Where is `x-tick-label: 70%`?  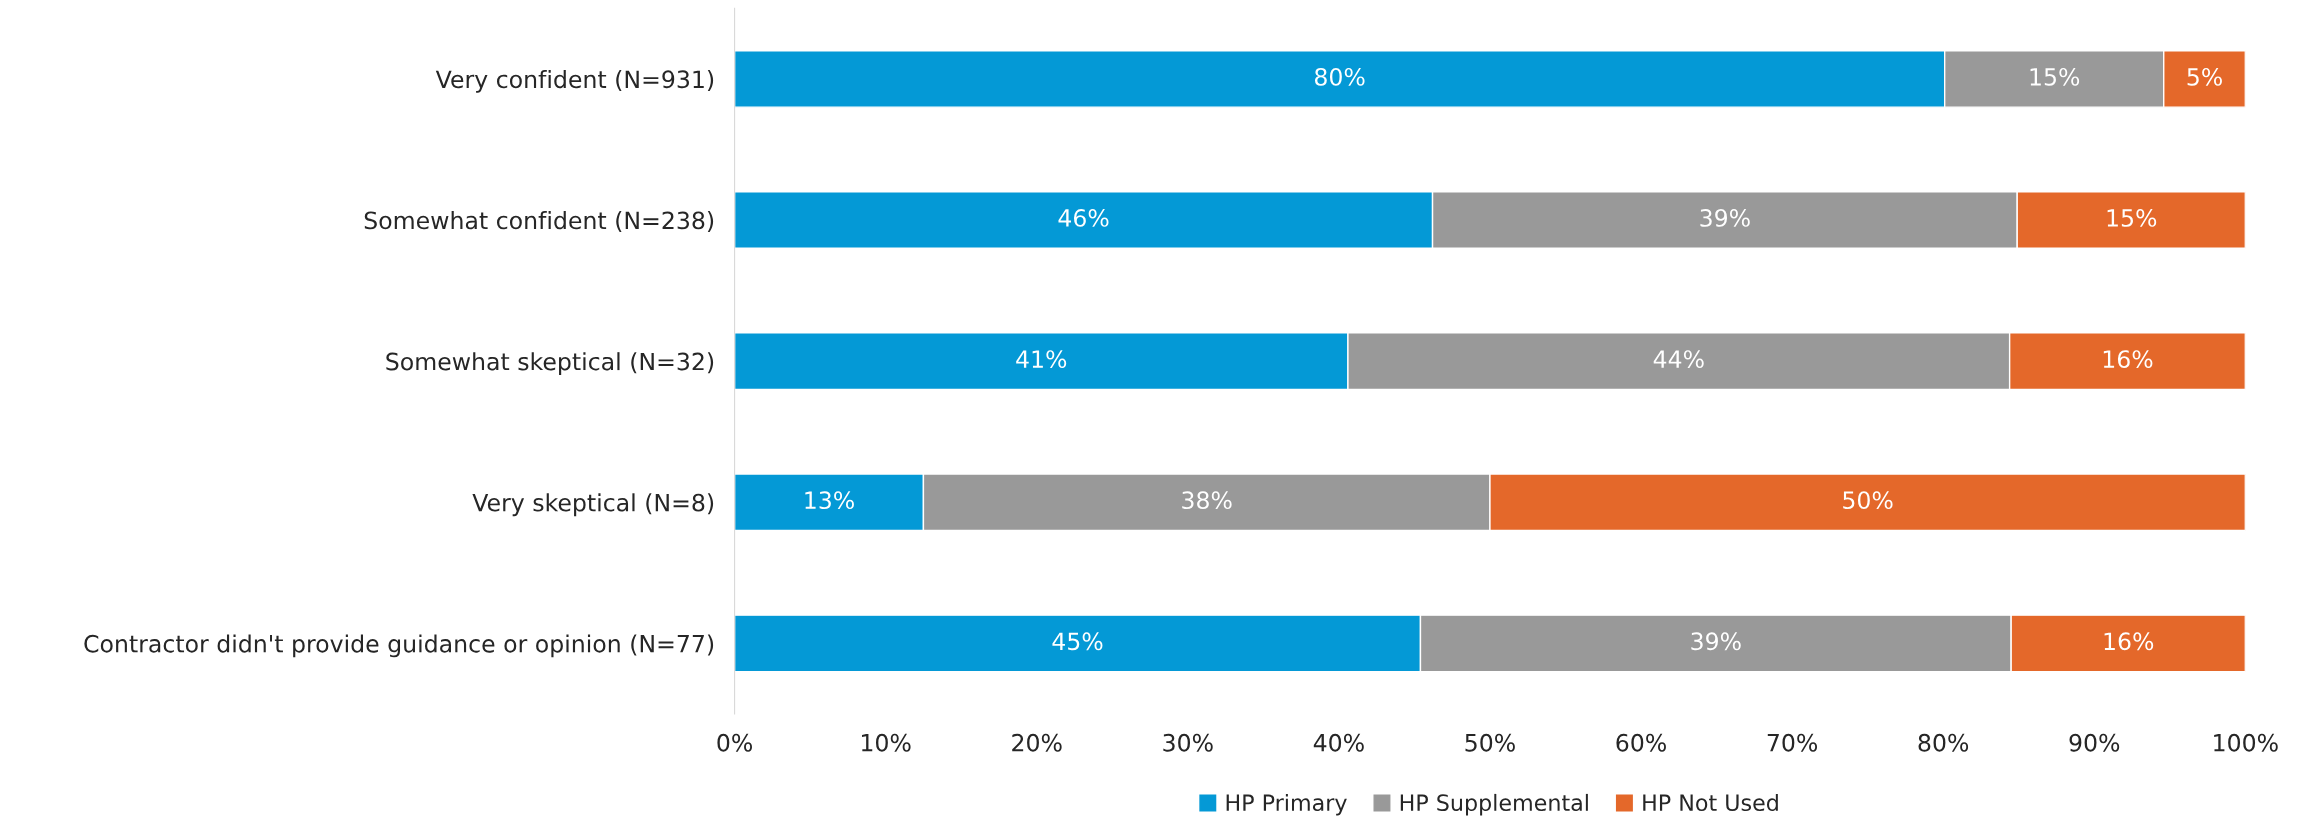
x-tick-label: 70% is located at coordinates (1792, 742).